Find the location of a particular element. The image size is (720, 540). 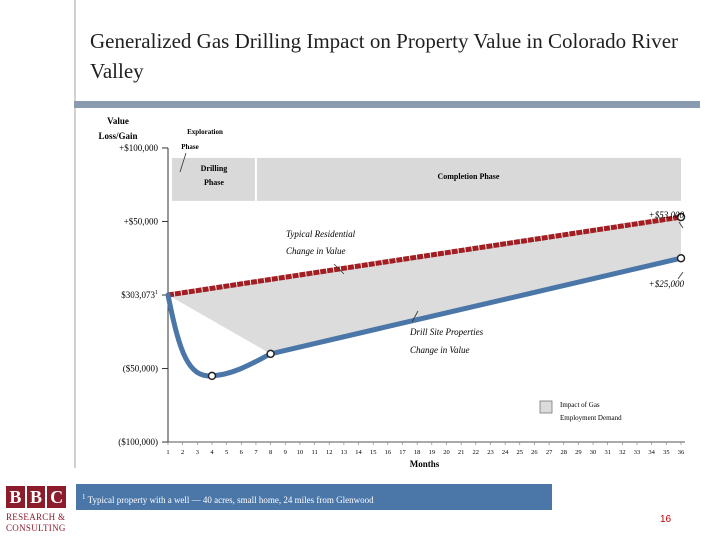

drill-site-series-label-line2: Change in Value is located at coordinates (440, 350).